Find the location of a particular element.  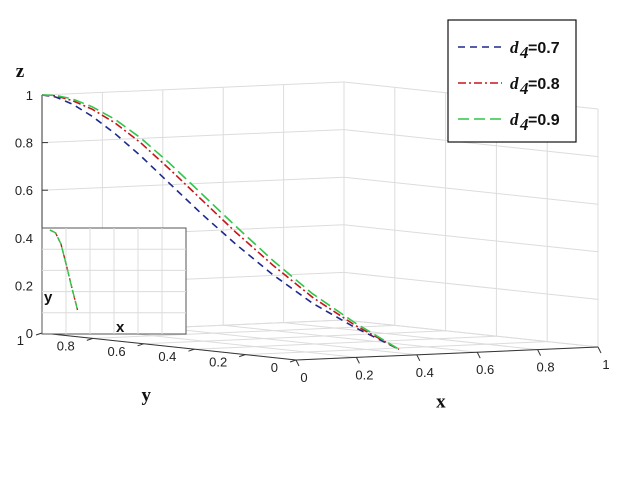

z-tick-label: 0.4 is located at coordinates (24, 238).